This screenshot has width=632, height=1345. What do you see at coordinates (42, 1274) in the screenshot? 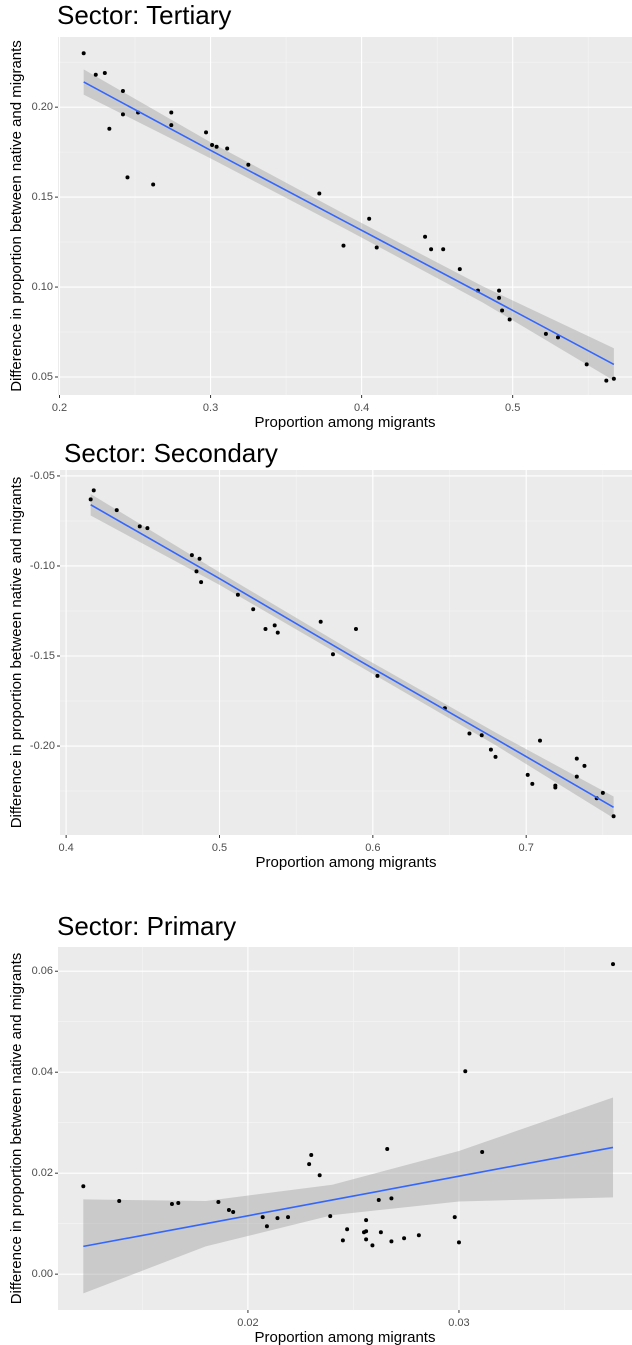
I see `y-tick-label: 0.00` at bounding box center [42, 1274].